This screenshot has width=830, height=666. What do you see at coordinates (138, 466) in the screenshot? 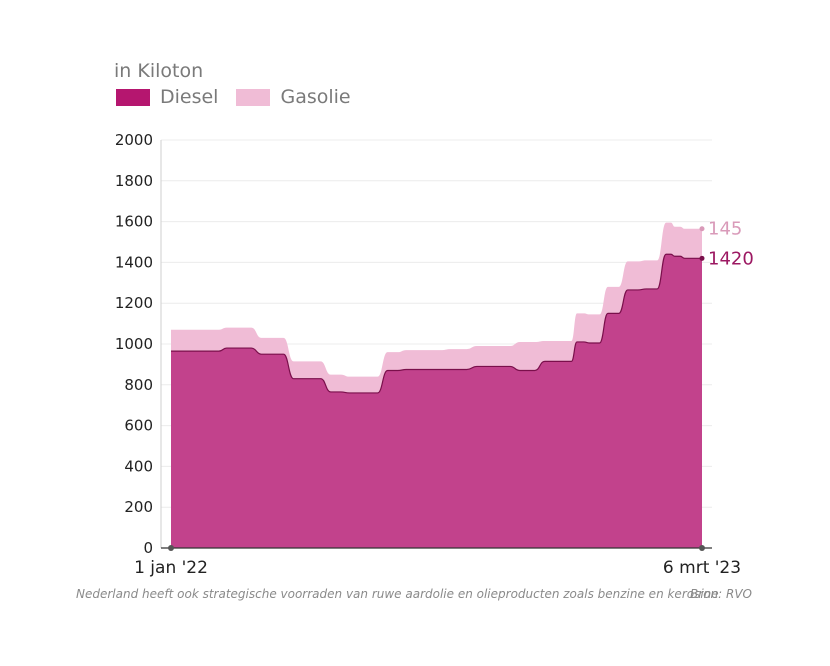
I see `y-tick-label: 400` at bounding box center [138, 466].